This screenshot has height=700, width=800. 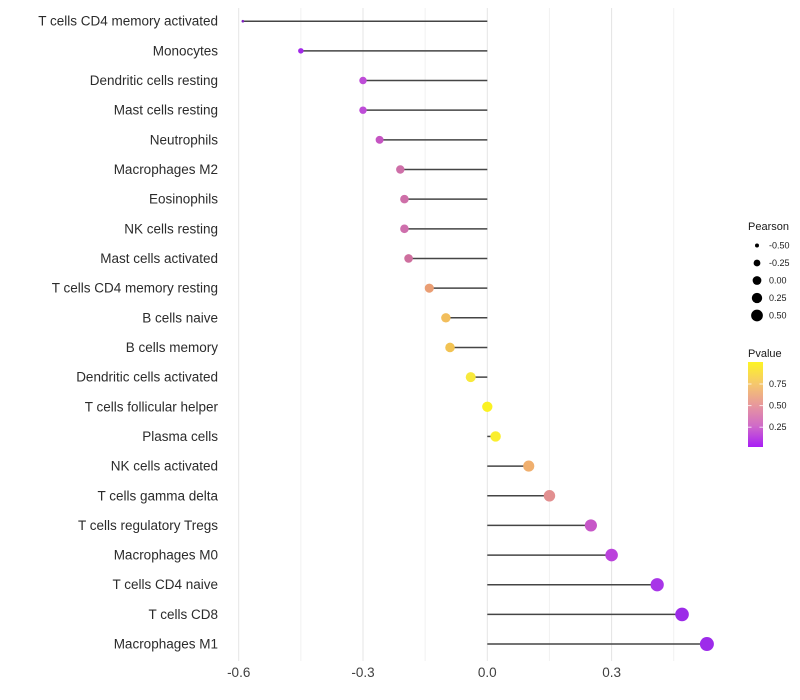 I want to click on category-label: T cells CD4 memory resting, so click(x=135, y=288).